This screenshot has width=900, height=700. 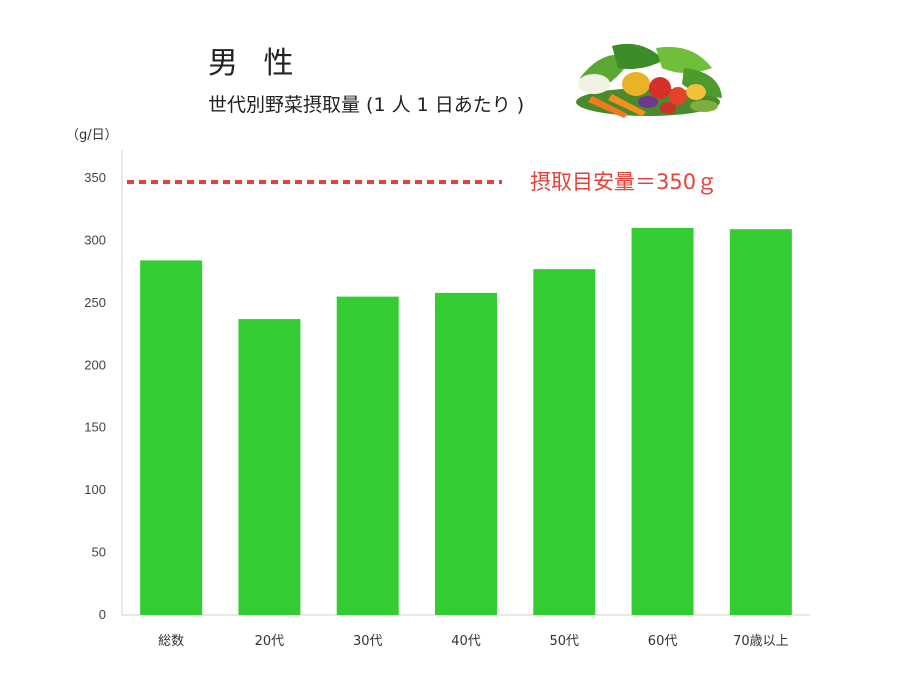 What do you see at coordinates (255, 63) in the screenshot?
I see `chart-title: 男 性` at bounding box center [255, 63].